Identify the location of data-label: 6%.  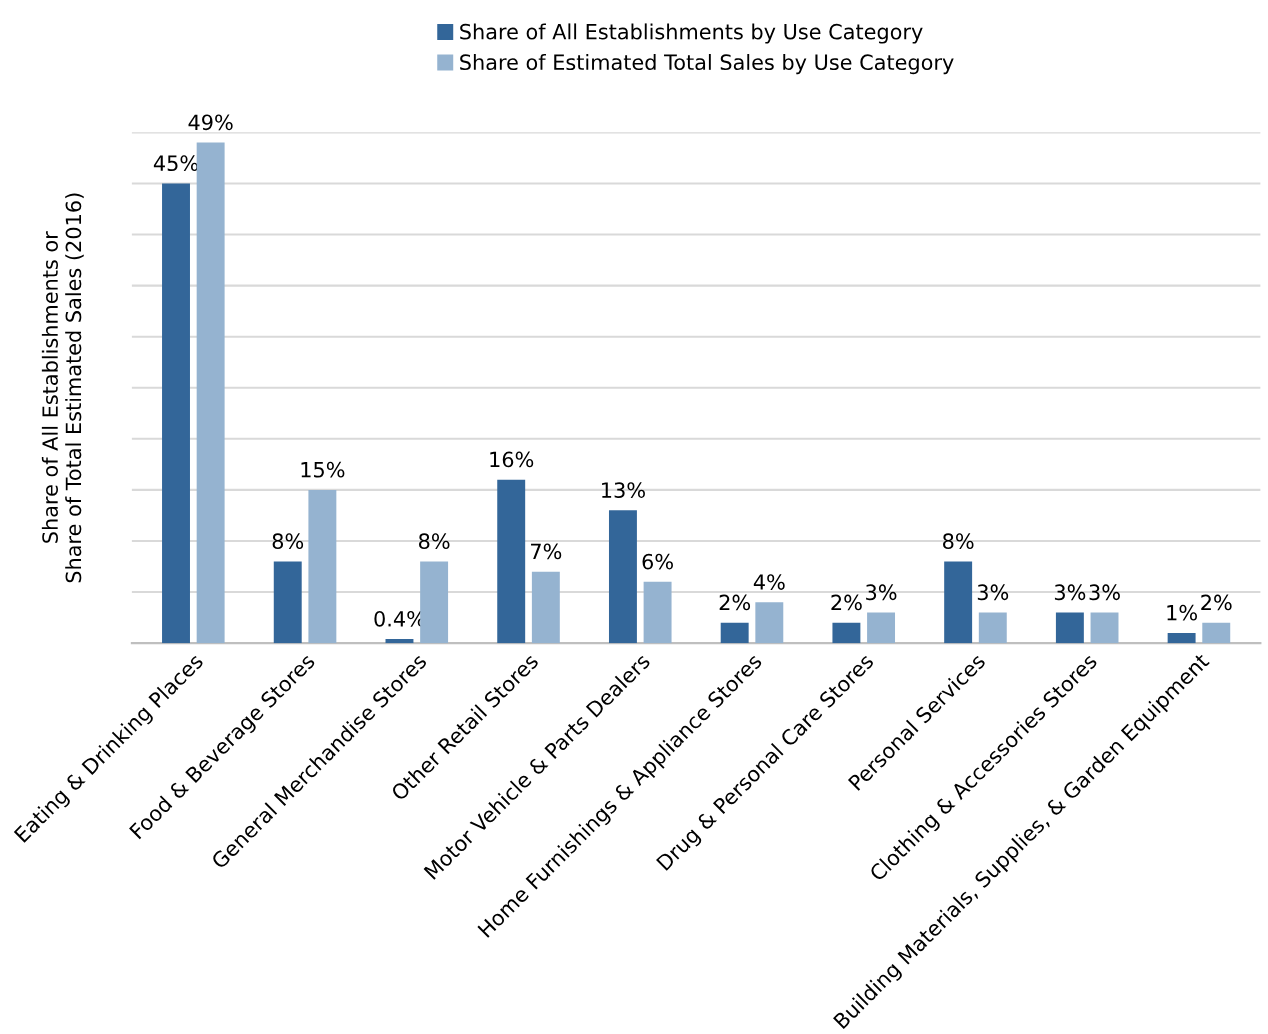
(657, 561).